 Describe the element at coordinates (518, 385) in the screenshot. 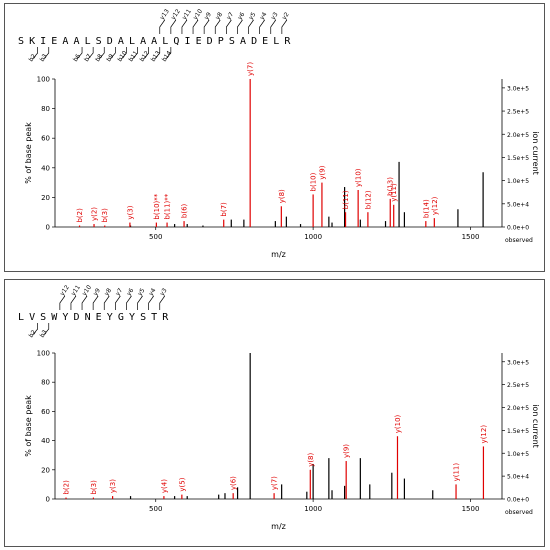

I see `y2-tick-label: 2.5e+5` at that location.